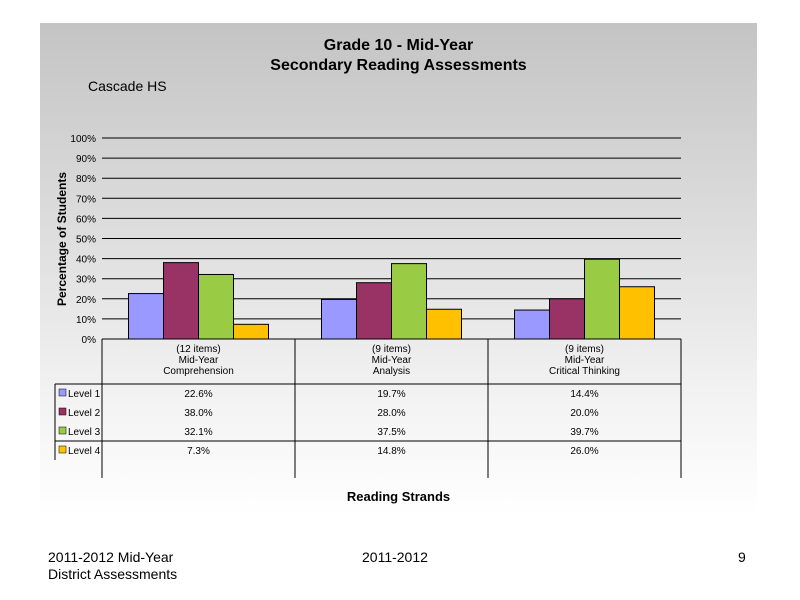 Image resolution: width=800 pixels, height=600 pixels. What do you see at coordinates (84, 451) in the screenshot?
I see `legend-label: Level 4` at bounding box center [84, 451].